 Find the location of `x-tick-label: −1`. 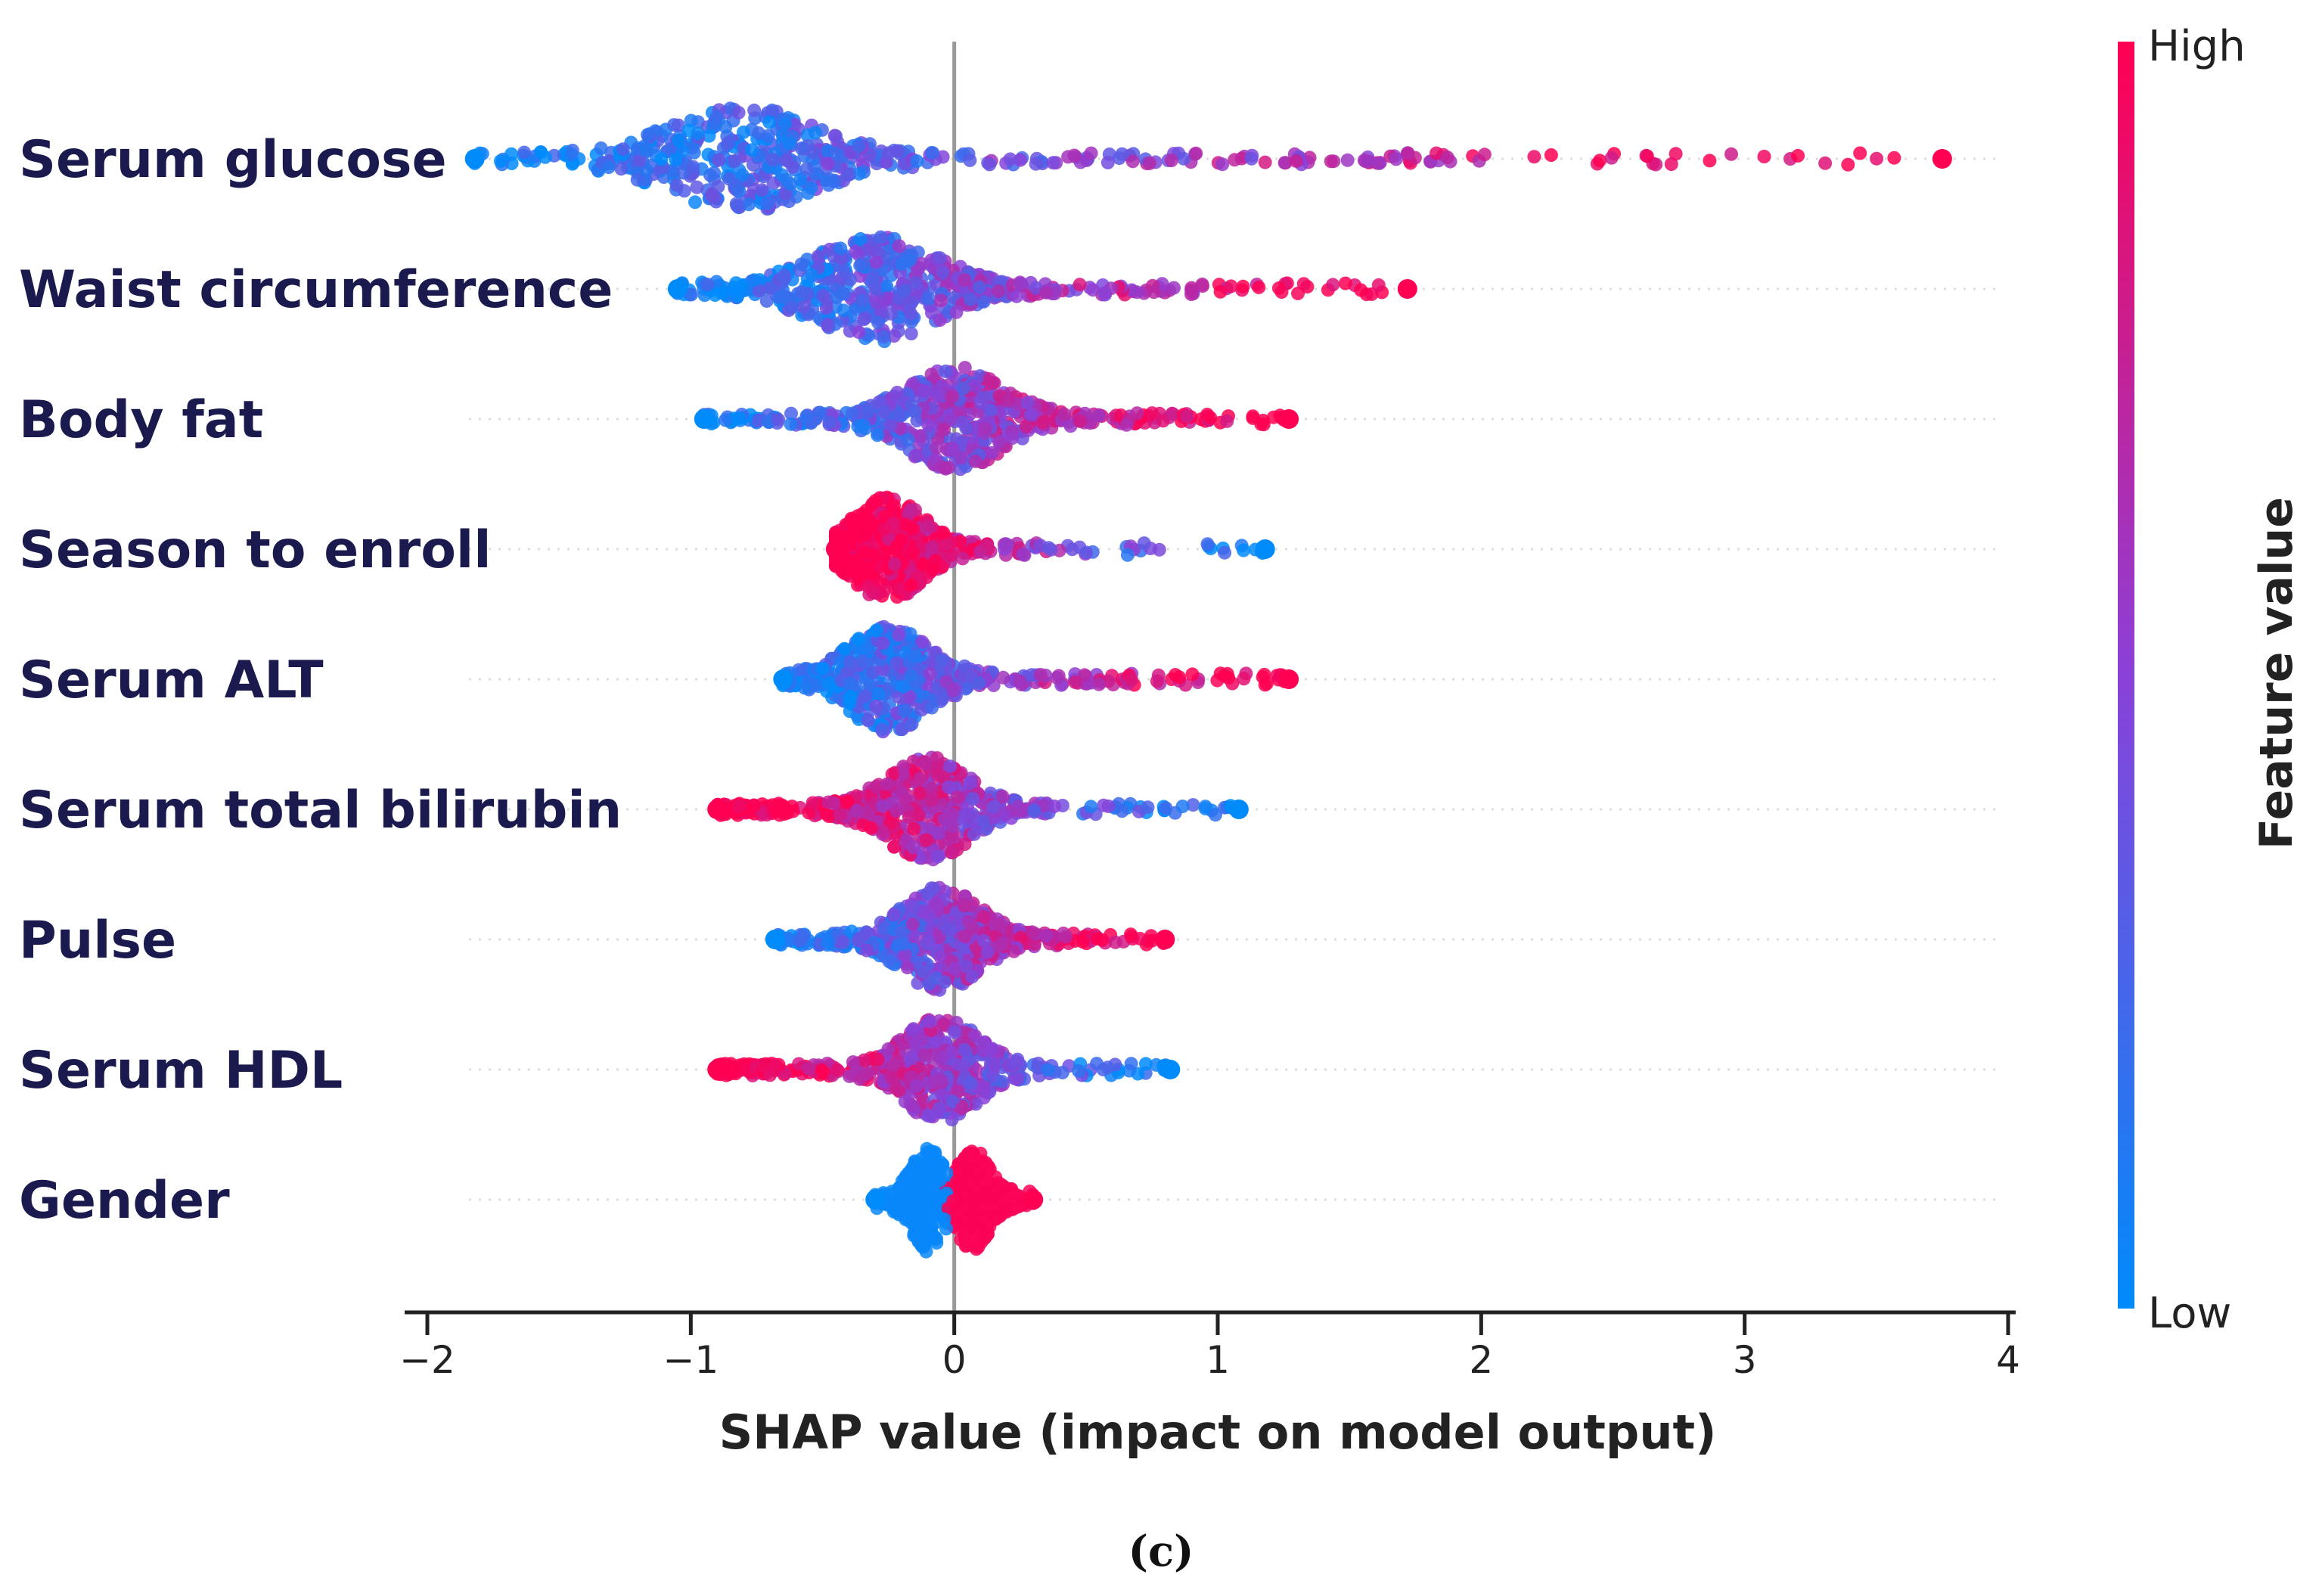

x-tick-label: −1 is located at coordinates (691, 1360).